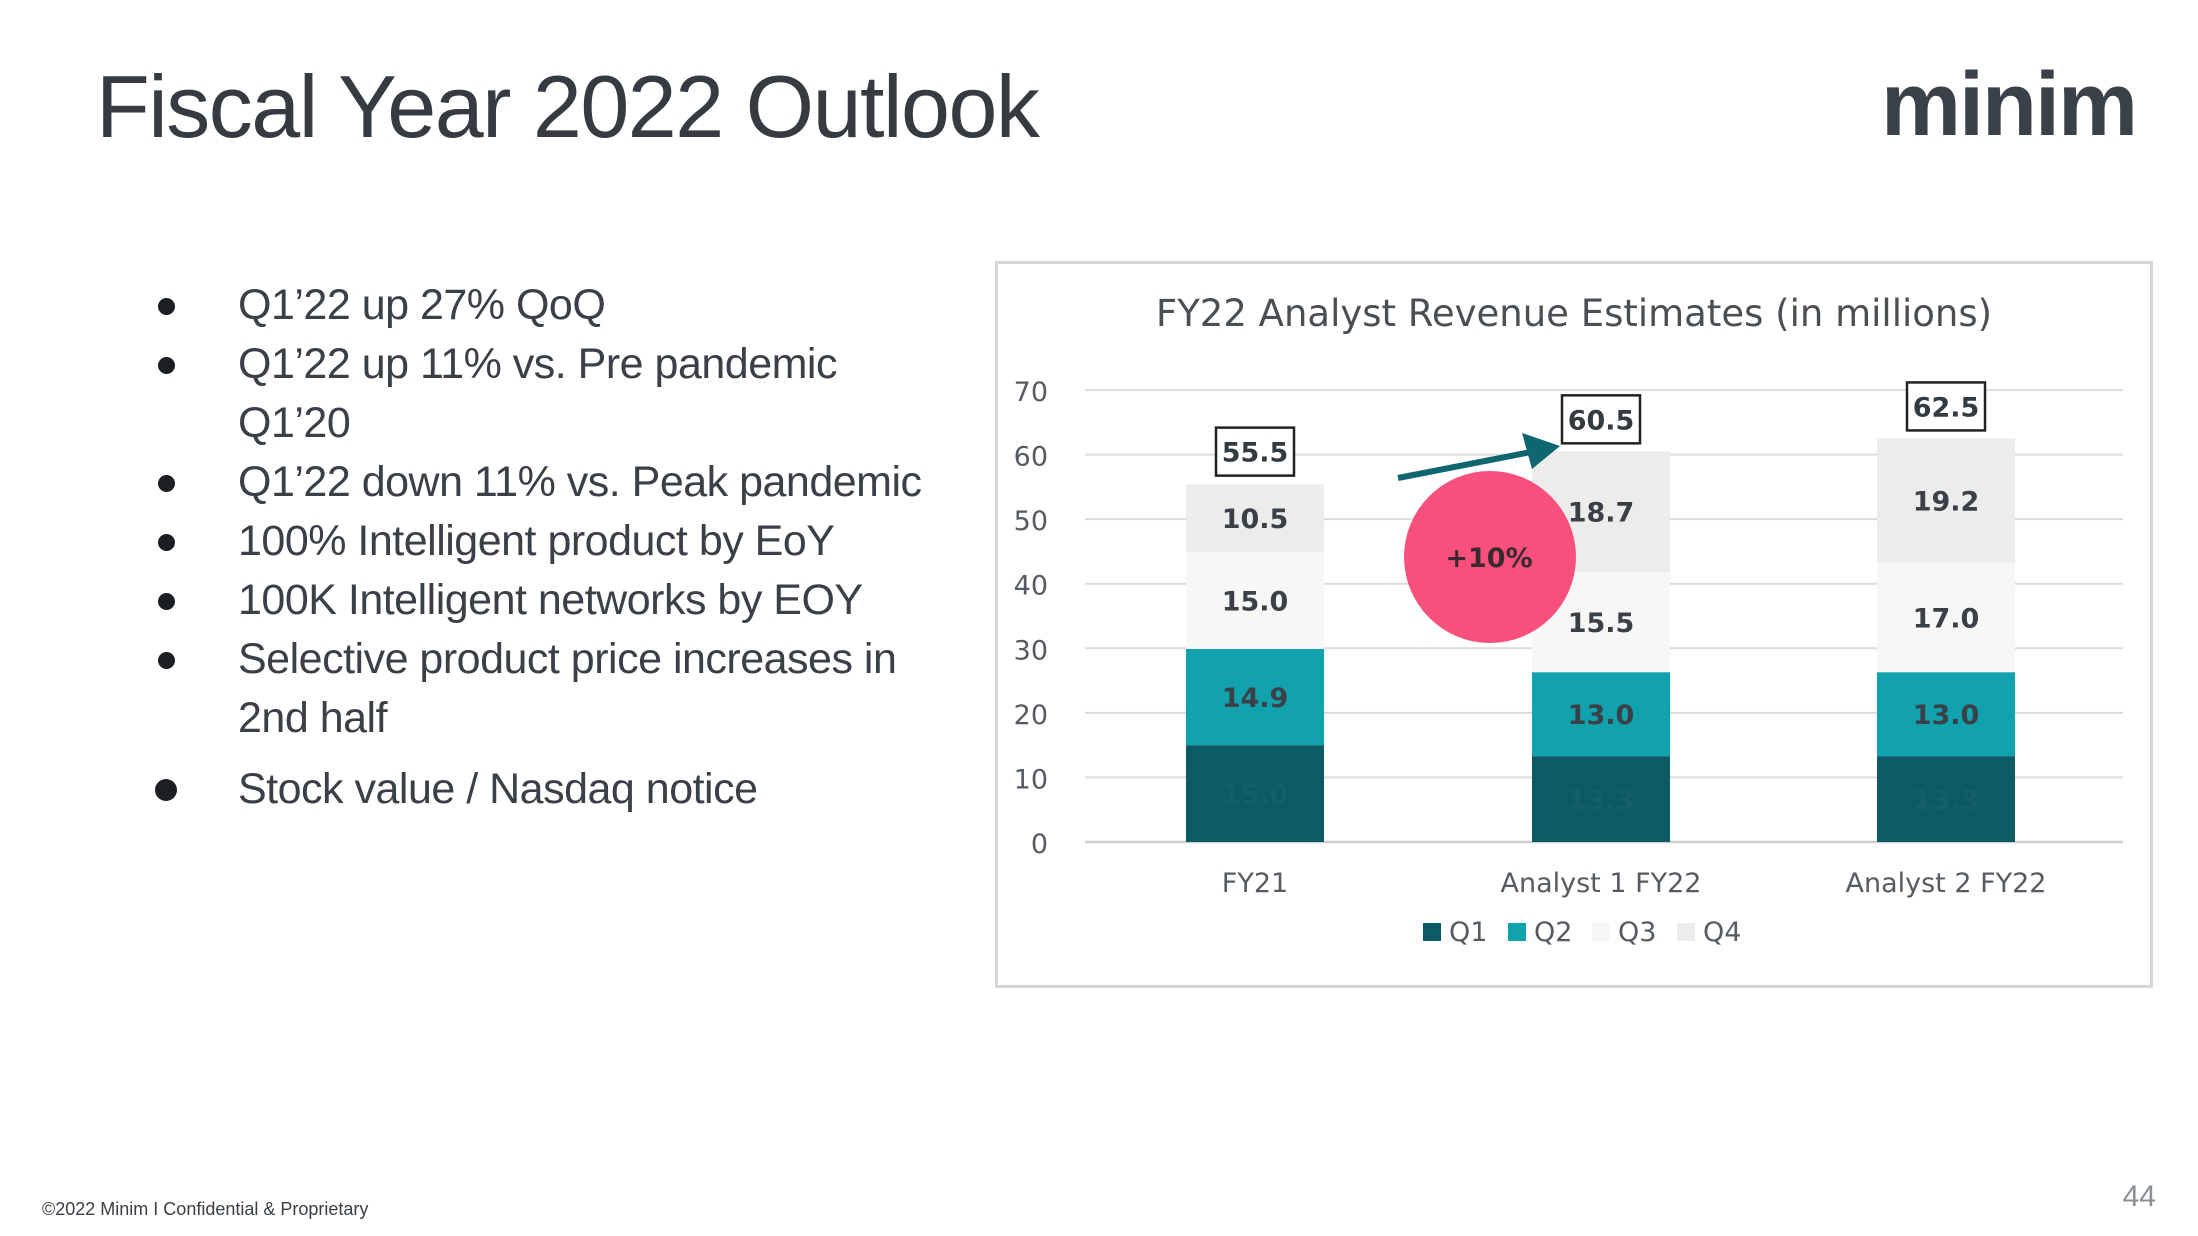 The width and height of the screenshot is (2198, 1236). I want to click on total-label: 62.5, so click(1946, 407).